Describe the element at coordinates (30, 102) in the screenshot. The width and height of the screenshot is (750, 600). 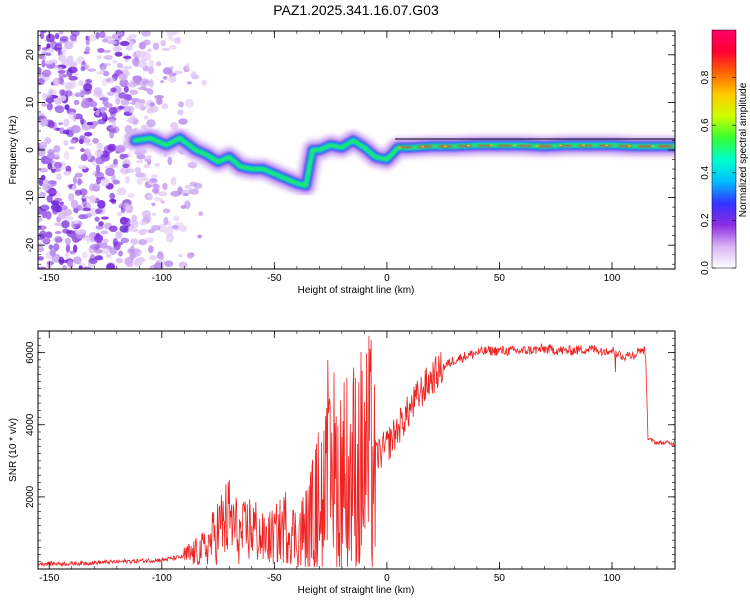
I see `spectrogram-y-tick-label: 10` at that location.